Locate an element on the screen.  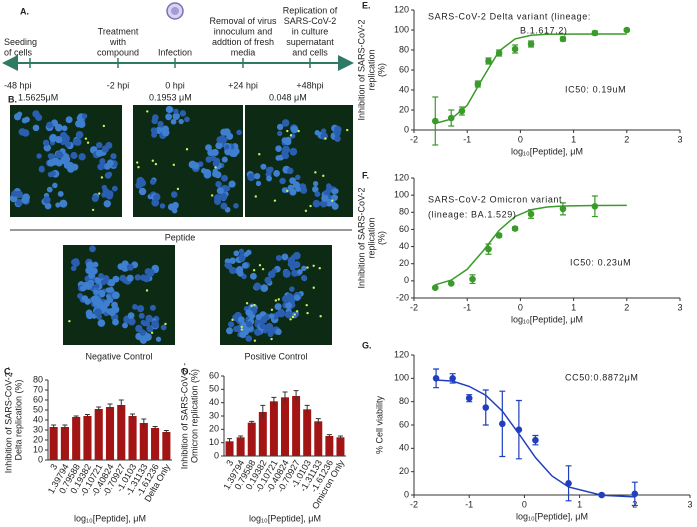
y-tick-label: 80 is located at coordinates (38, 379).